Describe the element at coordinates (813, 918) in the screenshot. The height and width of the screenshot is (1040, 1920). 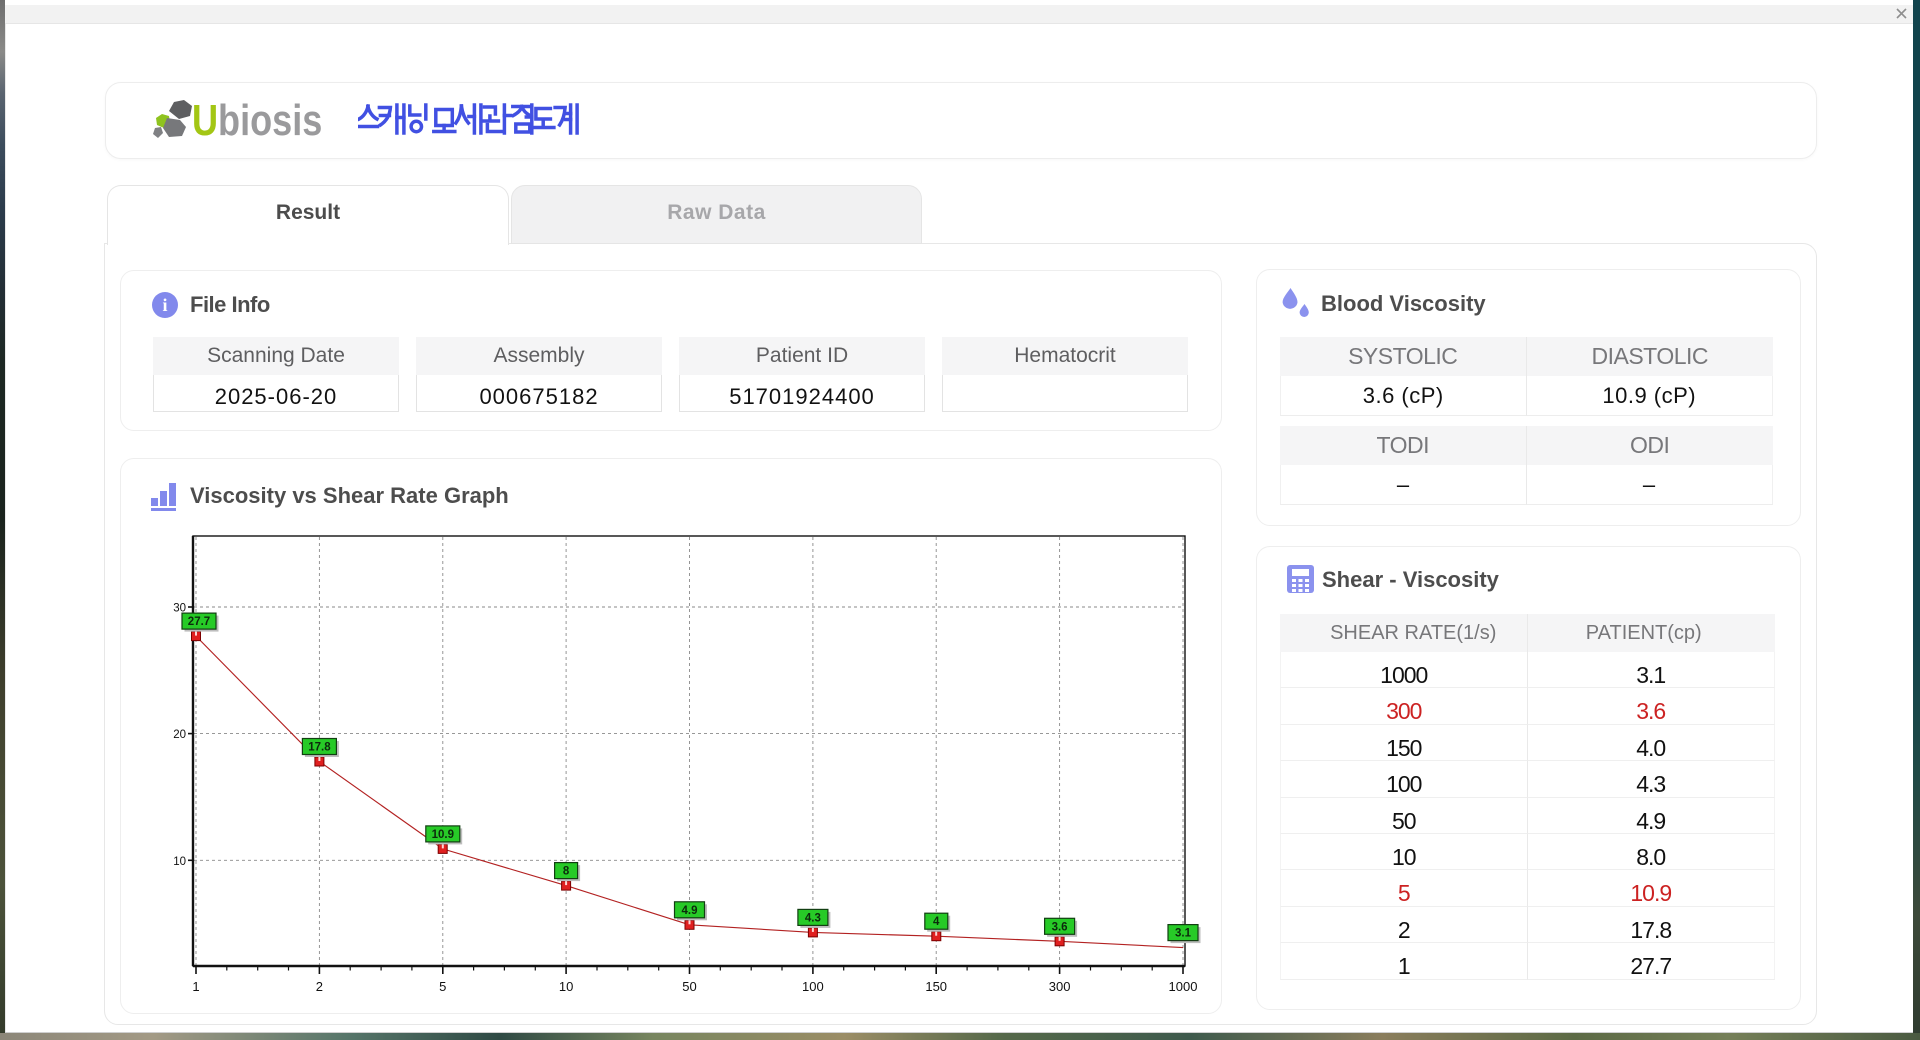
I see `svg-text: 4.3` at that location.